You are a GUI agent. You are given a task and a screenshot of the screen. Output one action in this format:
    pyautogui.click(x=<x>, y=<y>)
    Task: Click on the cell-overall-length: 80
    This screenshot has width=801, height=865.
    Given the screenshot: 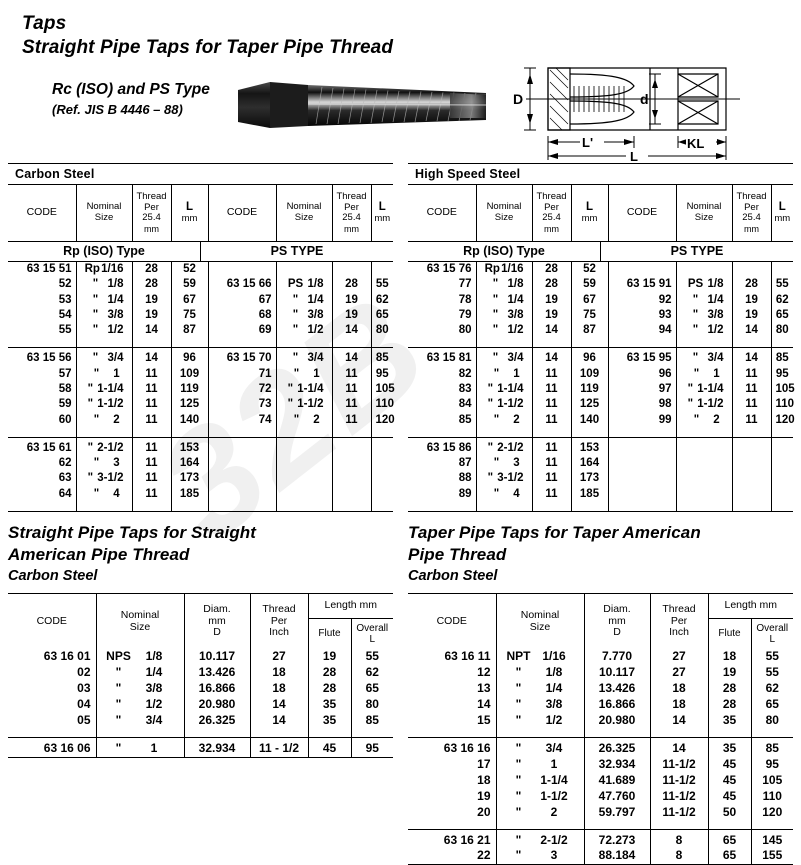 What is the action you would take?
    pyautogui.click(x=372, y=703)
    